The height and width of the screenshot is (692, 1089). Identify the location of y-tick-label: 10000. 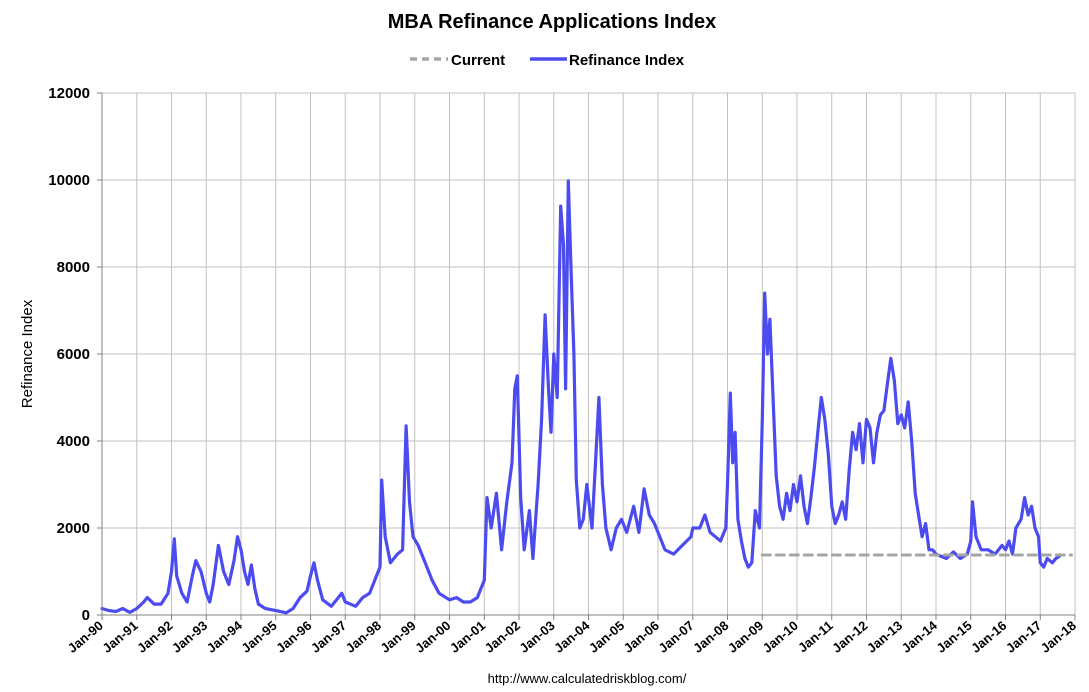
(69, 180).